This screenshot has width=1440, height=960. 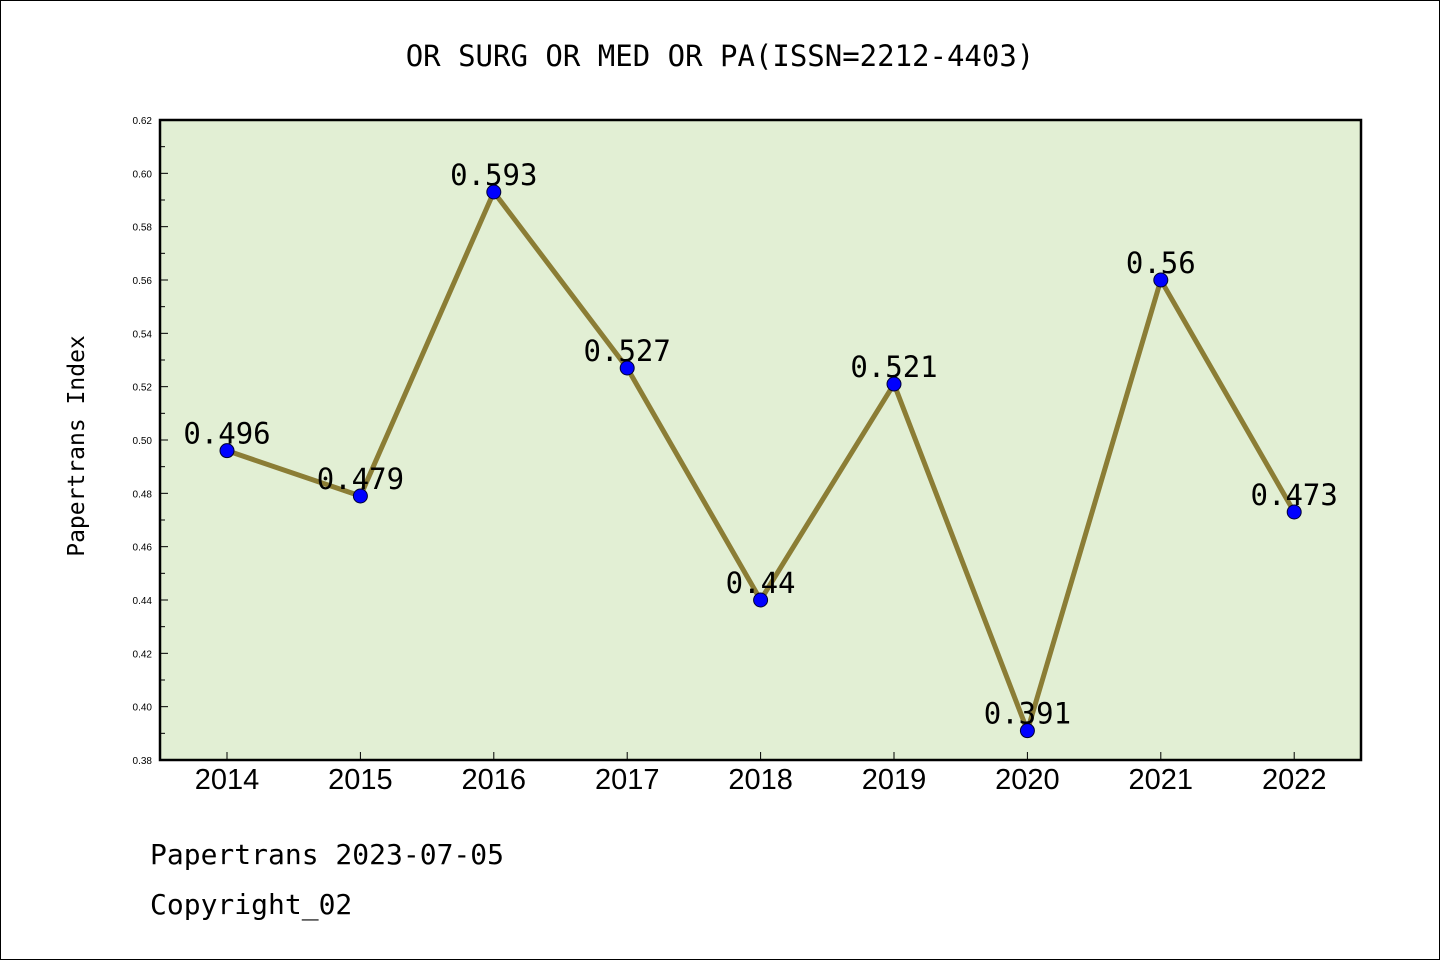 I want to click on x-tick-label: 2014, so click(x=227, y=780).